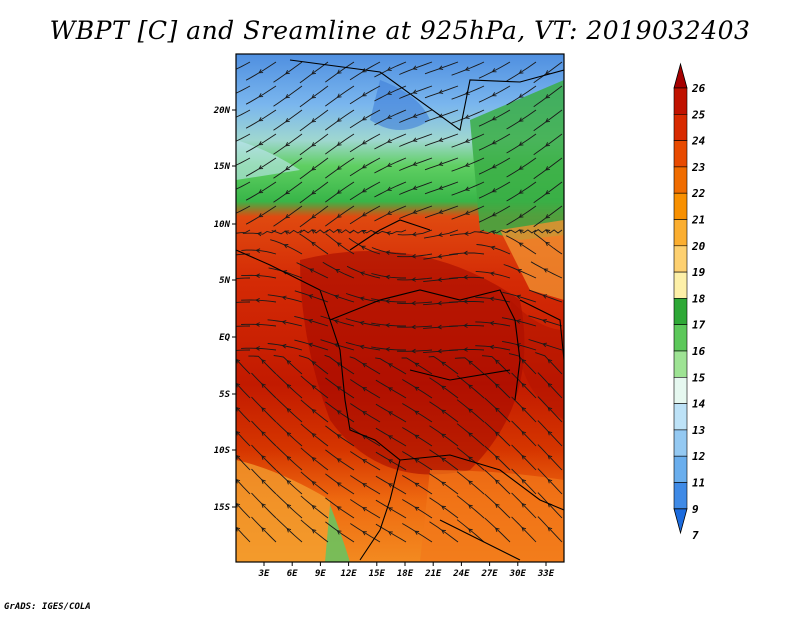  I want to click on lon-tick-label: 24E, so click(461, 574).